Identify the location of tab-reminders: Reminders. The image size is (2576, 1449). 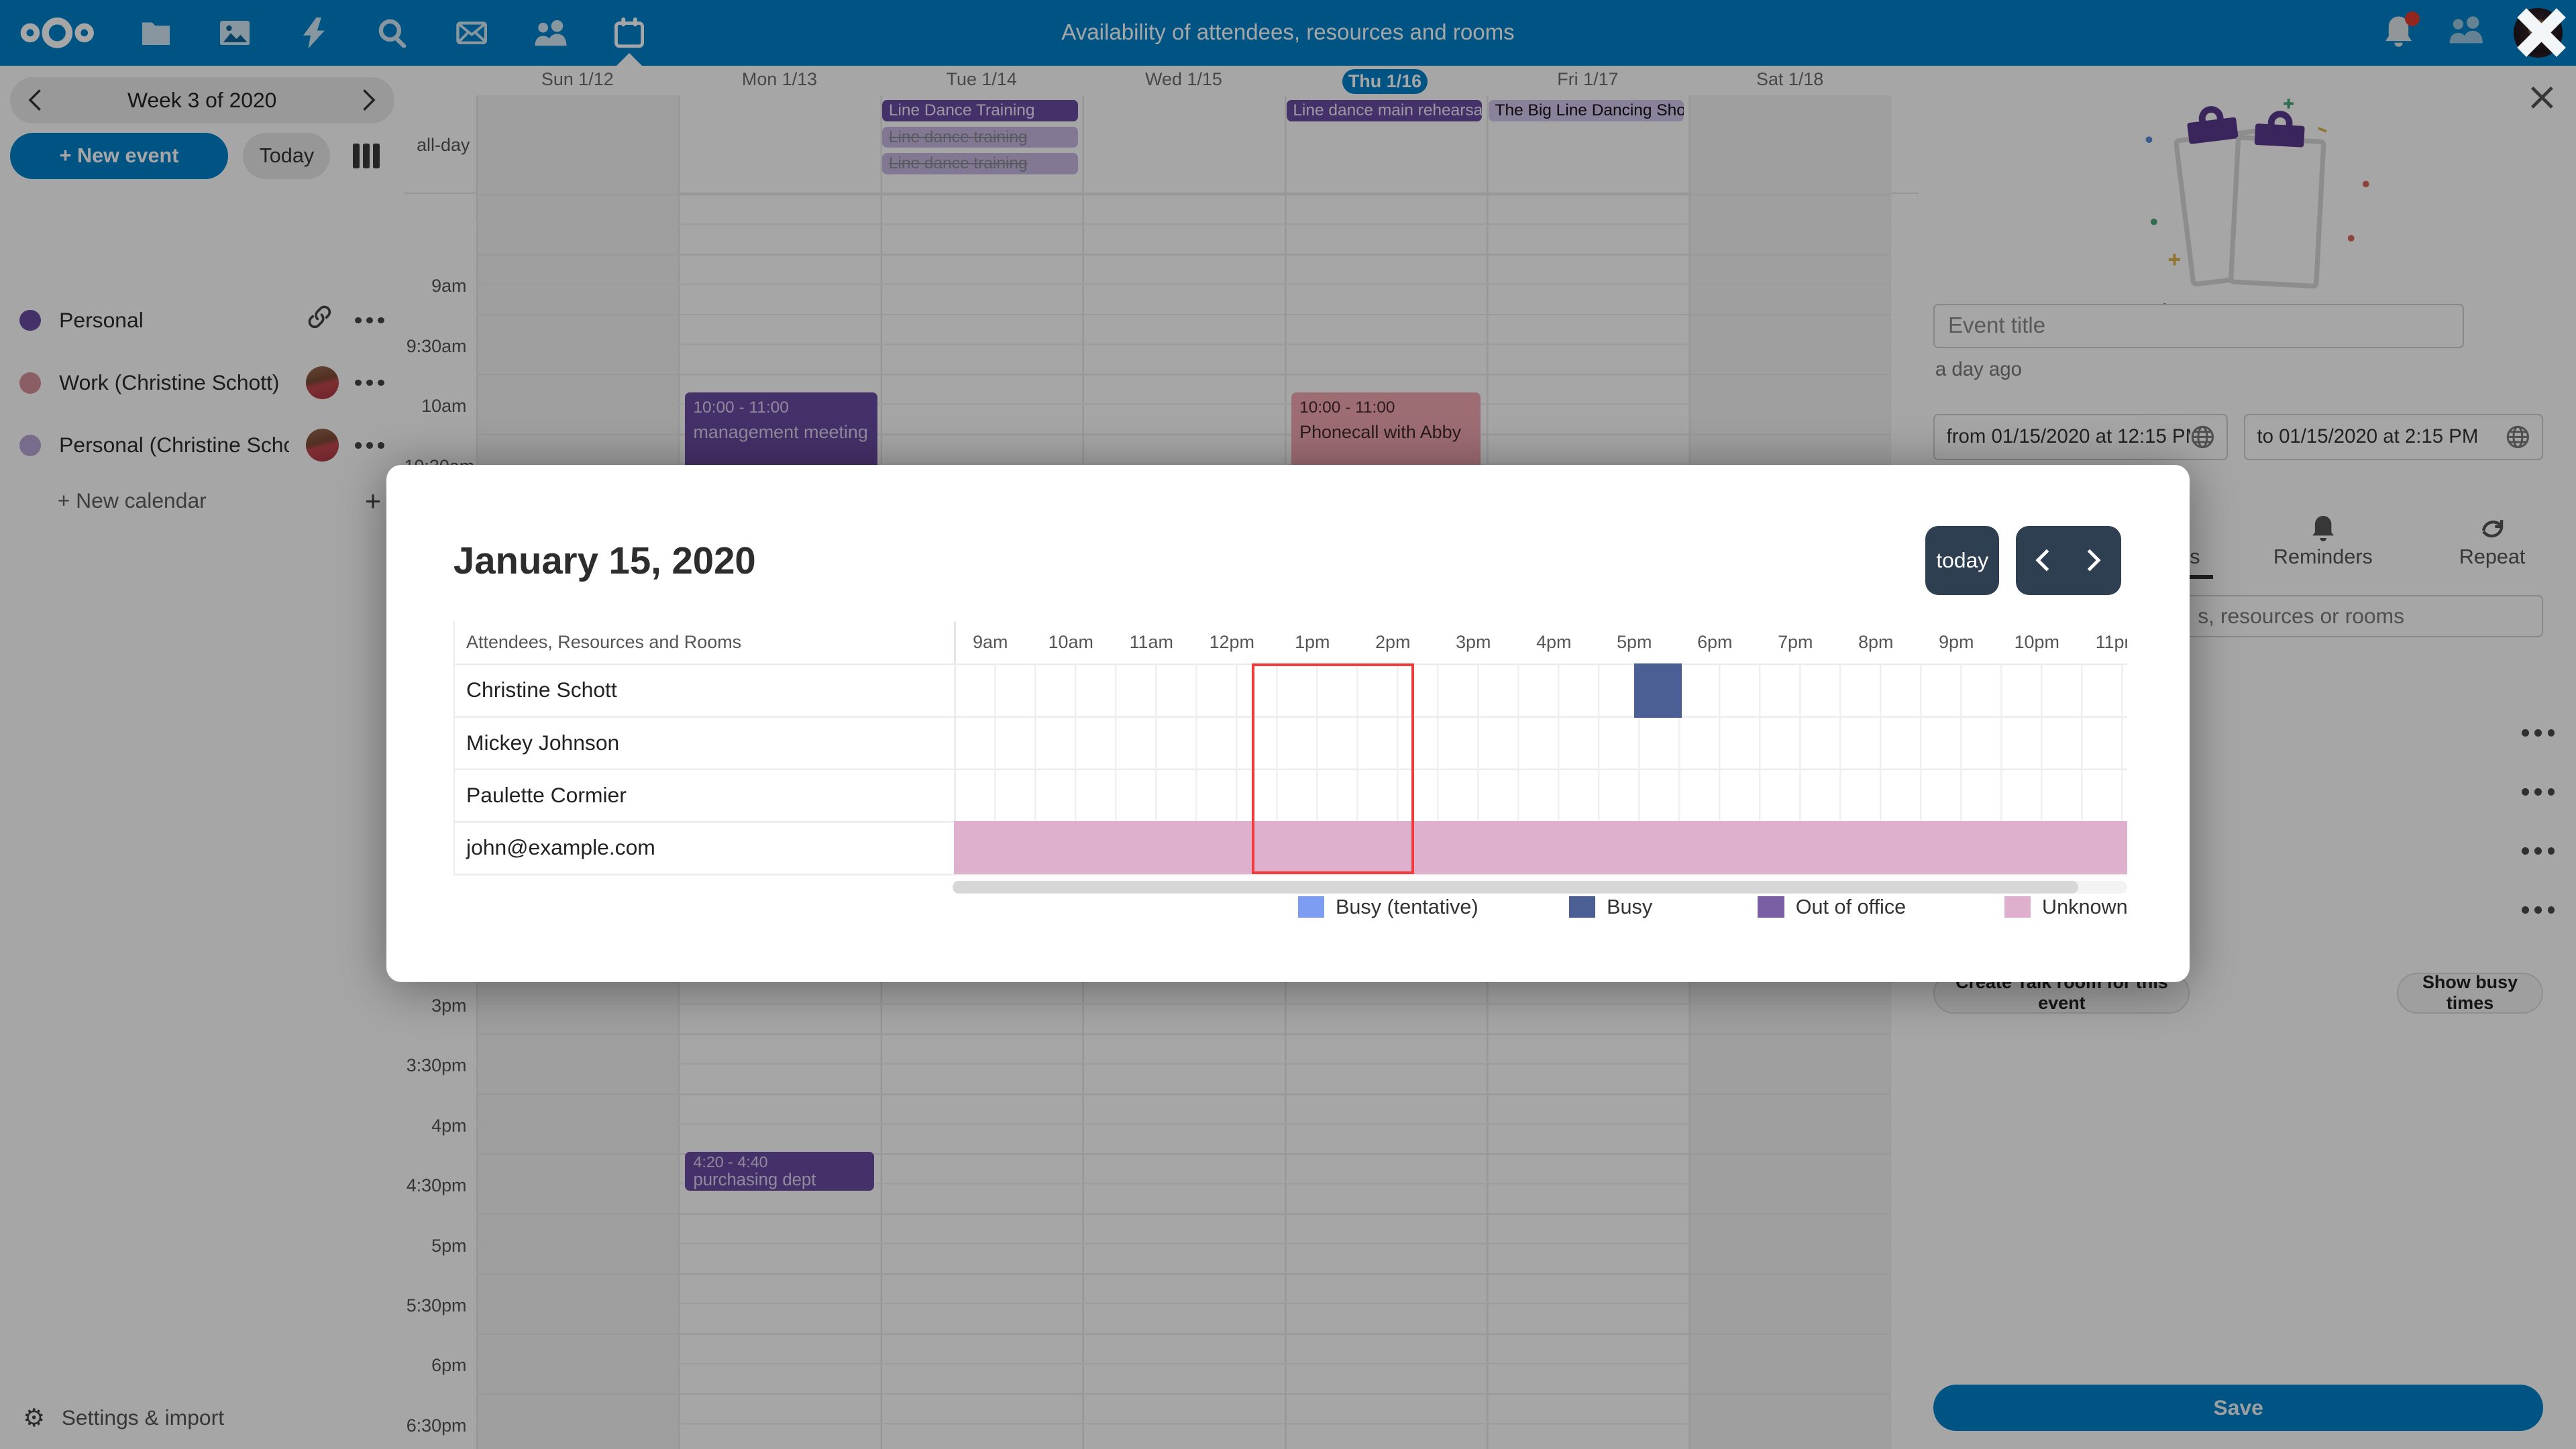
(2323, 541).